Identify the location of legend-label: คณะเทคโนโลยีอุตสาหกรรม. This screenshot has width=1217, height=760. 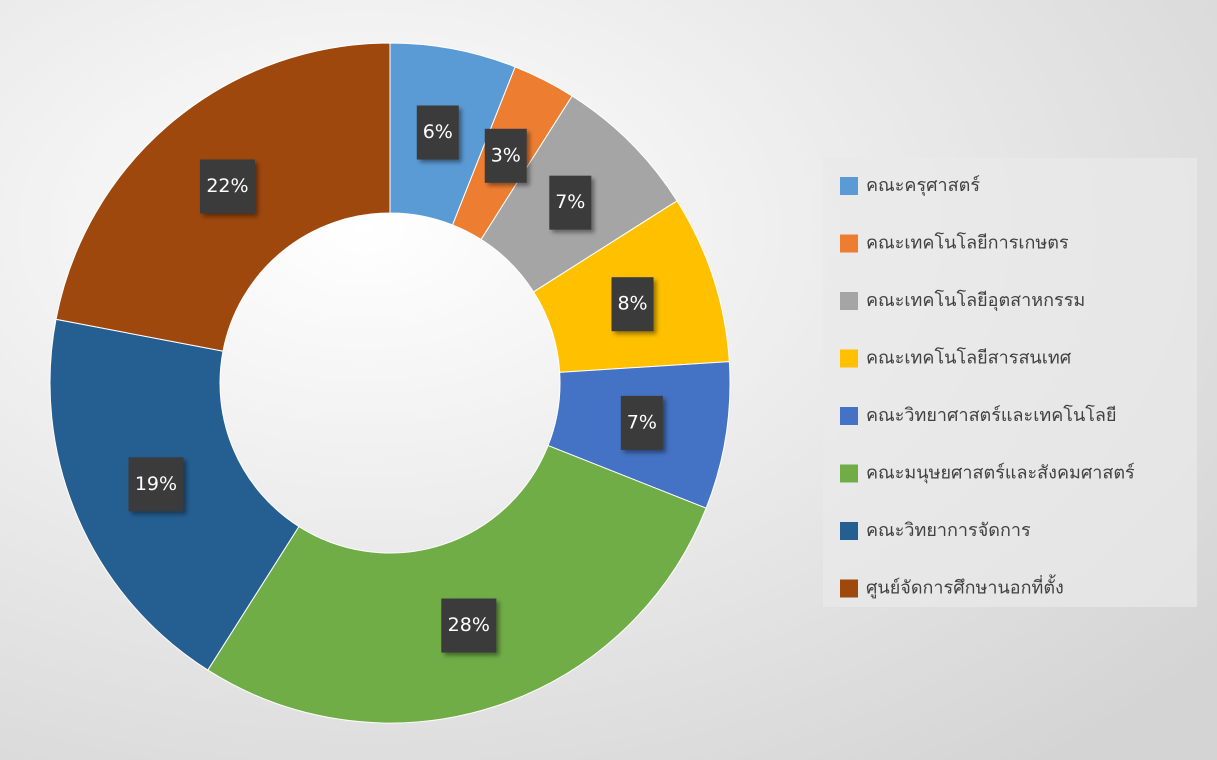
(975, 300).